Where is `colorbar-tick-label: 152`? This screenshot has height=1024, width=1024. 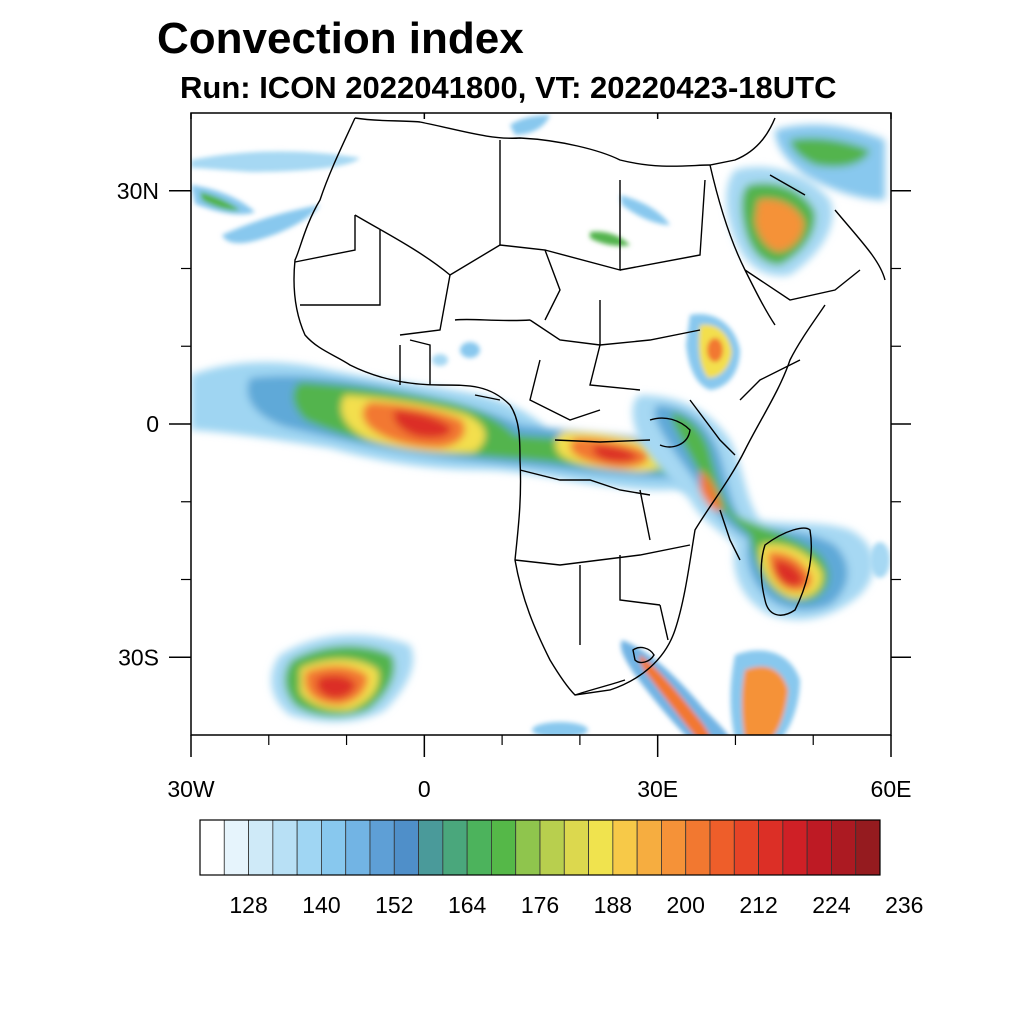
colorbar-tick-label: 152 is located at coordinates (394, 905).